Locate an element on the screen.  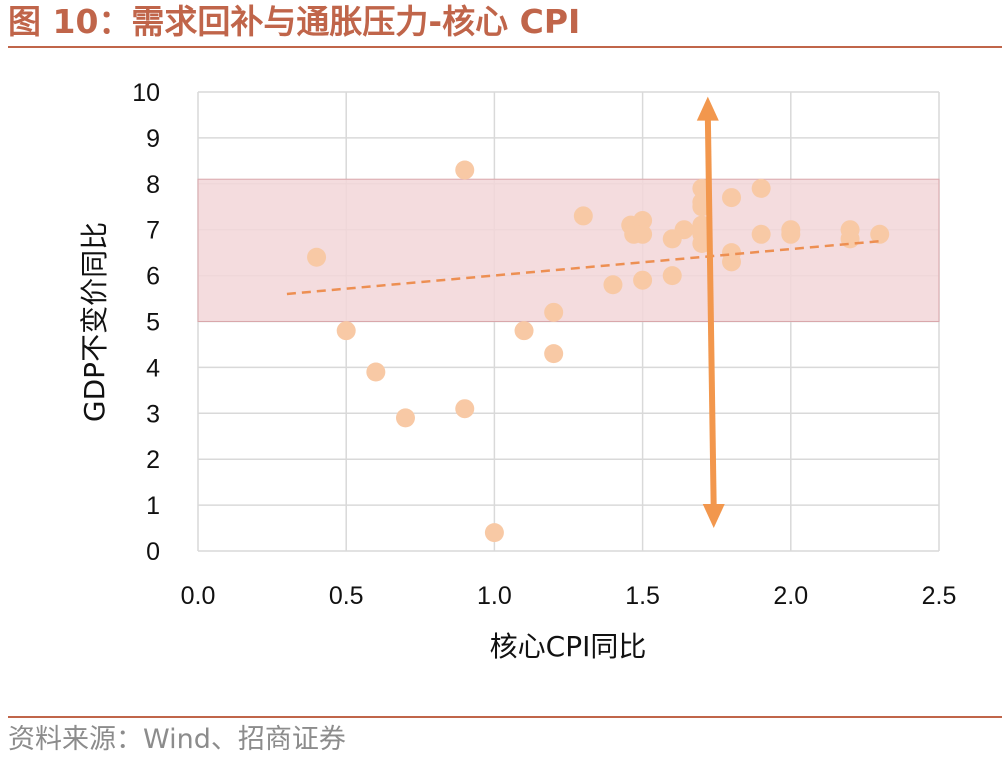
highlight-band is located at coordinates (568, 250).